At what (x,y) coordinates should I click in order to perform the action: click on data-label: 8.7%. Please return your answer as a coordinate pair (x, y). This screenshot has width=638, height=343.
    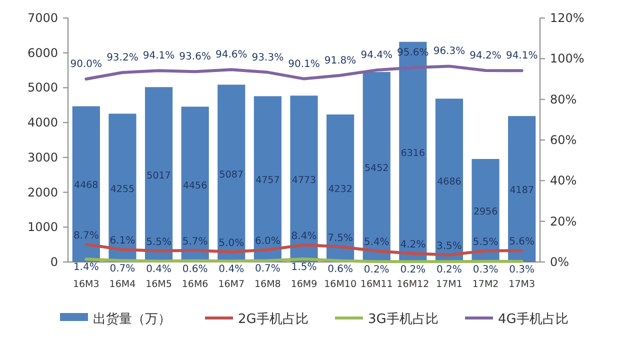
    Looking at the image, I should click on (86, 236).